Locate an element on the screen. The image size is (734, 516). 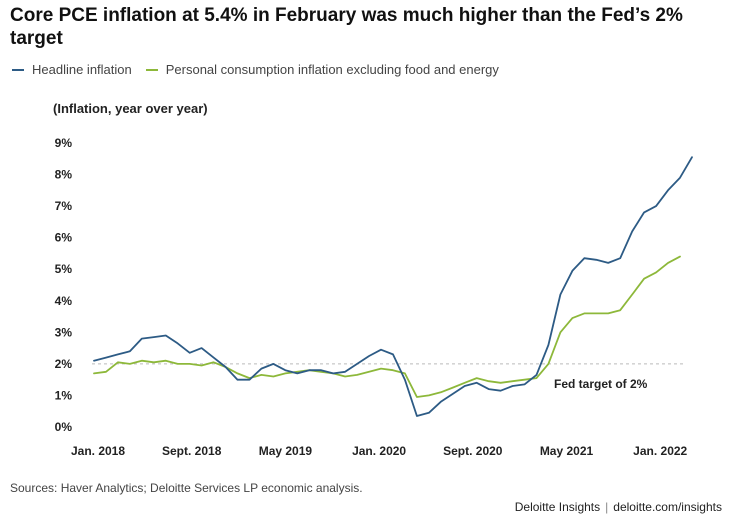
y-tick-label: 2% is located at coordinates (64, 364).